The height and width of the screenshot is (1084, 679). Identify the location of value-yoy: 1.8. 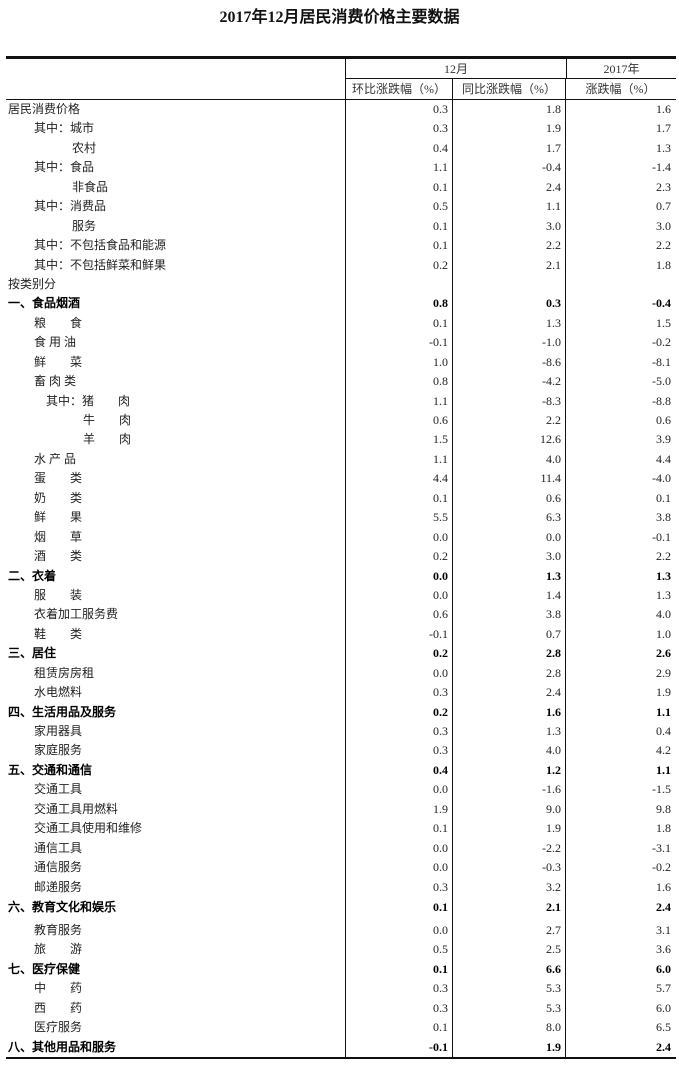
(508, 110).